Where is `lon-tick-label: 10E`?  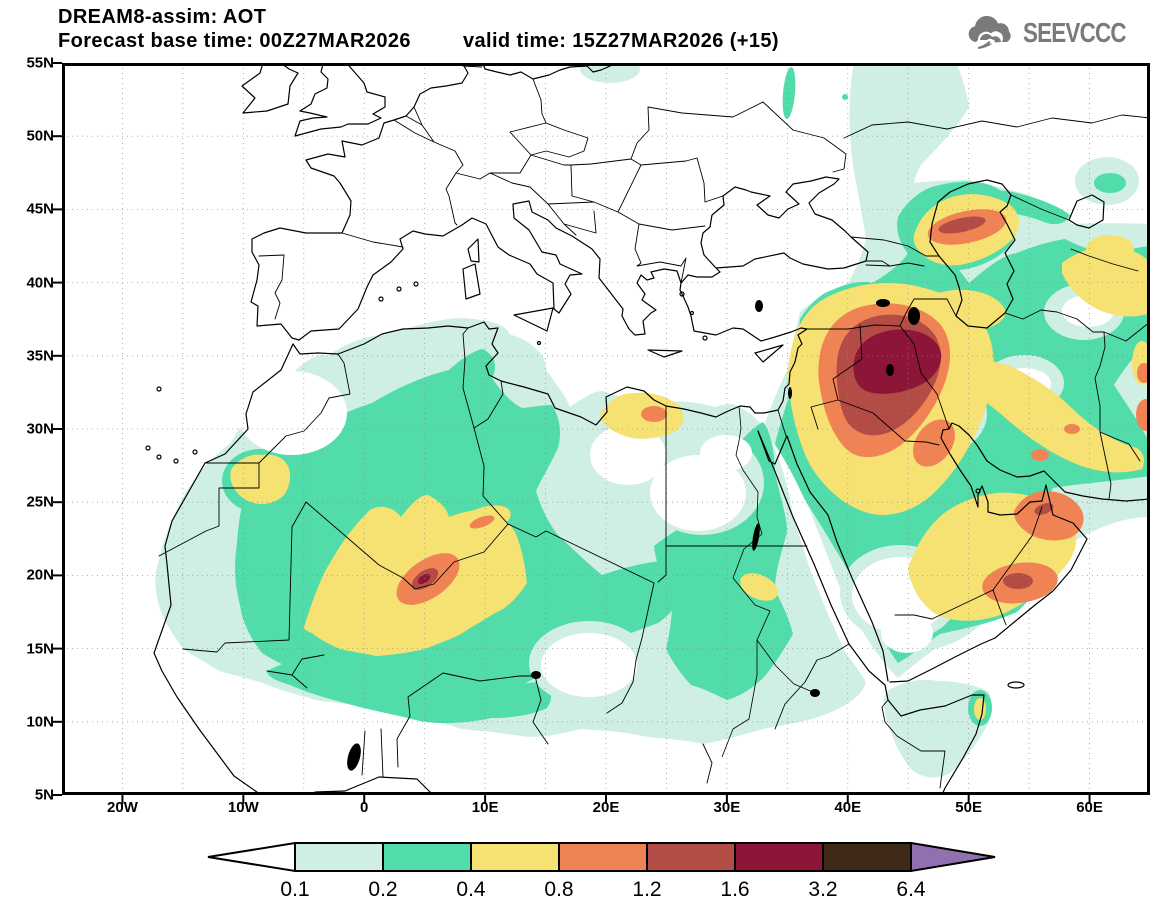 lon-tick-label: 10E is located at coordinates (485, 807).